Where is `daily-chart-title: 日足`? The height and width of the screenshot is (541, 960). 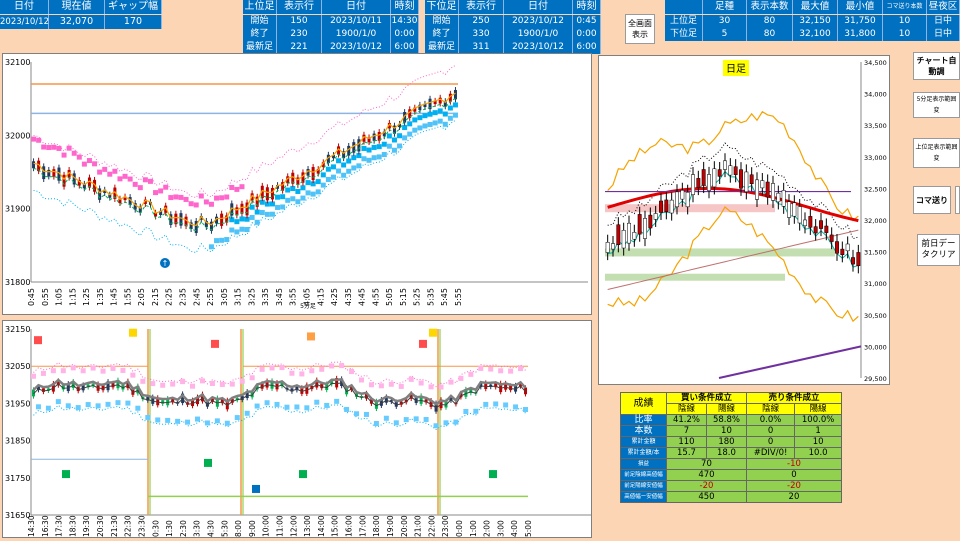 daily-chart-title: 日足 is located at coordinates (736, 69).